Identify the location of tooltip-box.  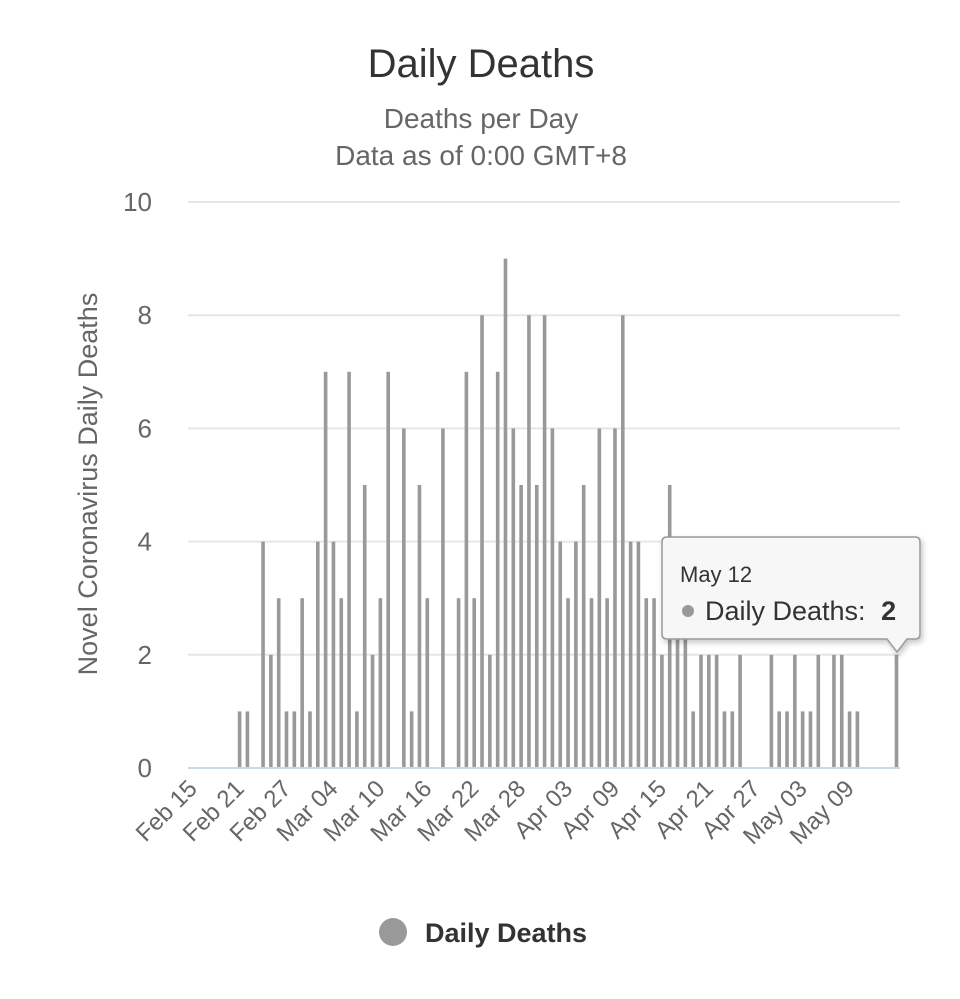
(791, 595).